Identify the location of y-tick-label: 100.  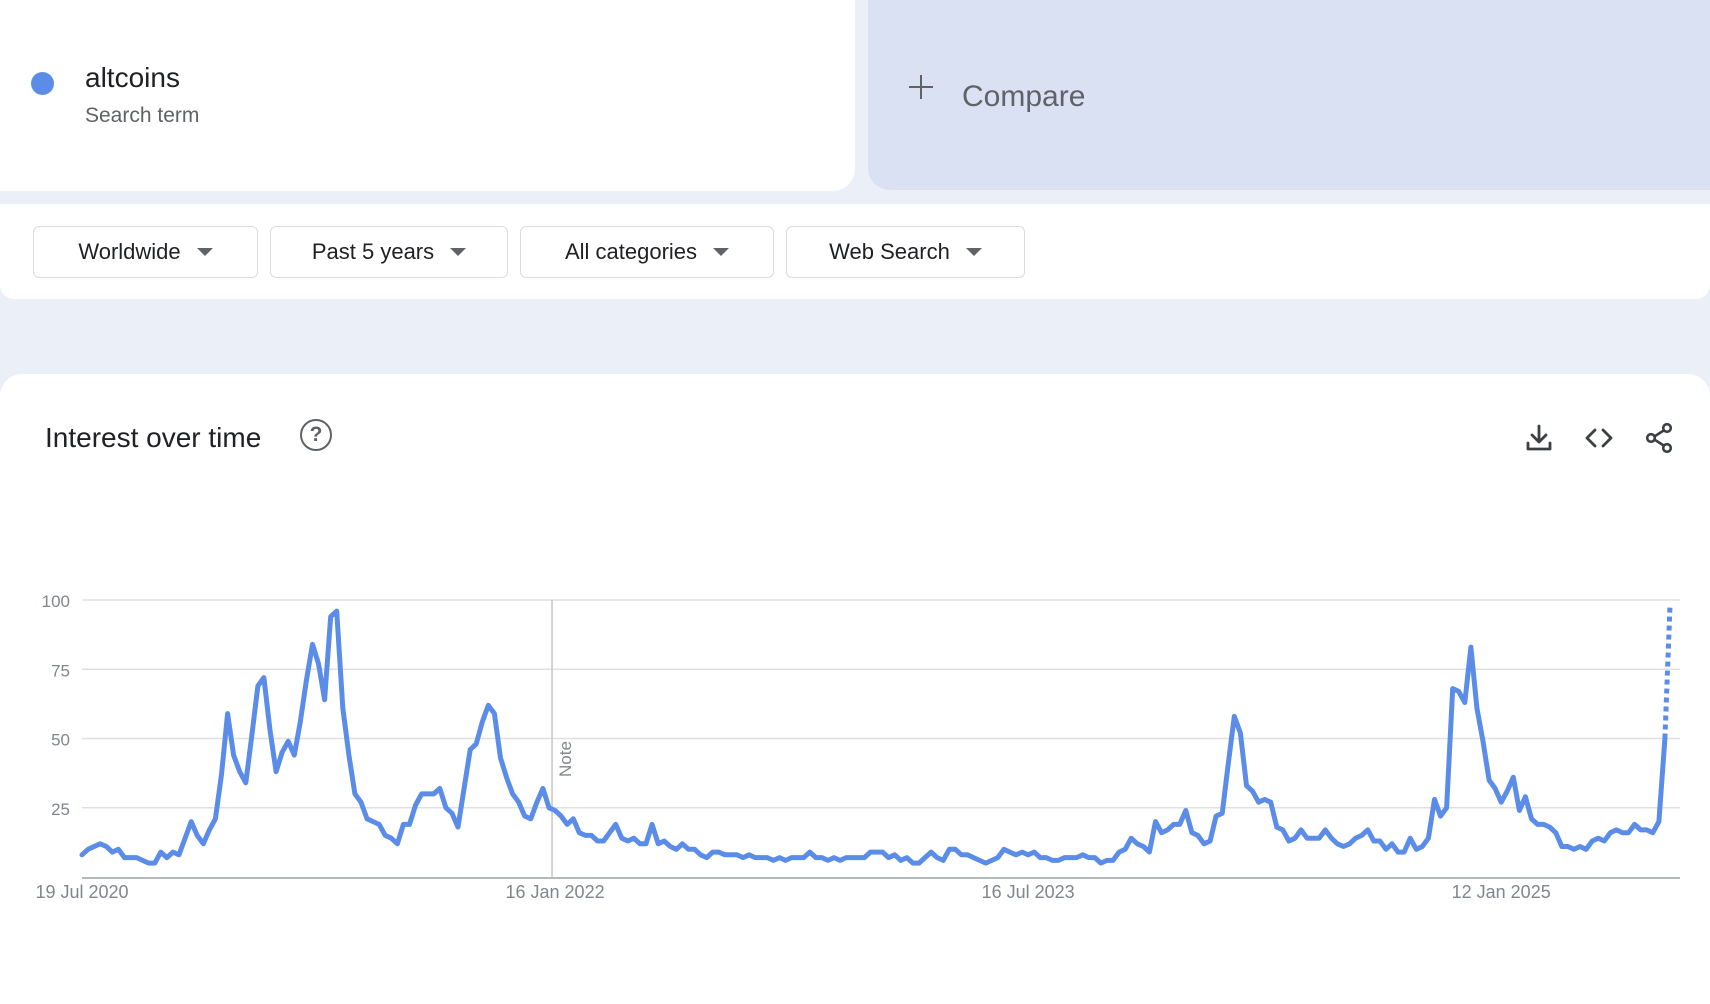
(56, 601).